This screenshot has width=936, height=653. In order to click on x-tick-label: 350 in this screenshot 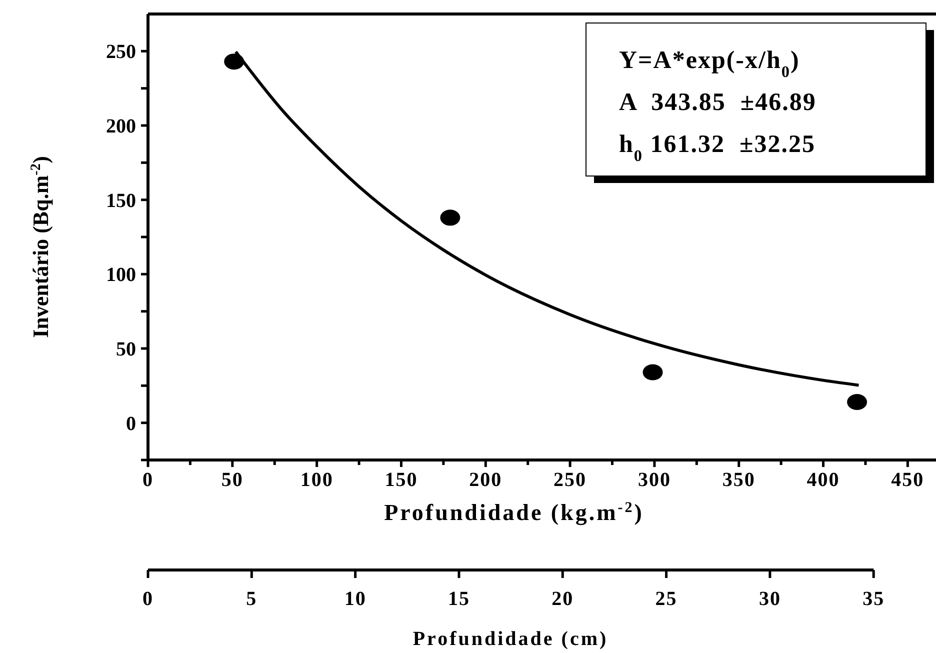, I will do `click(739, 480)`.